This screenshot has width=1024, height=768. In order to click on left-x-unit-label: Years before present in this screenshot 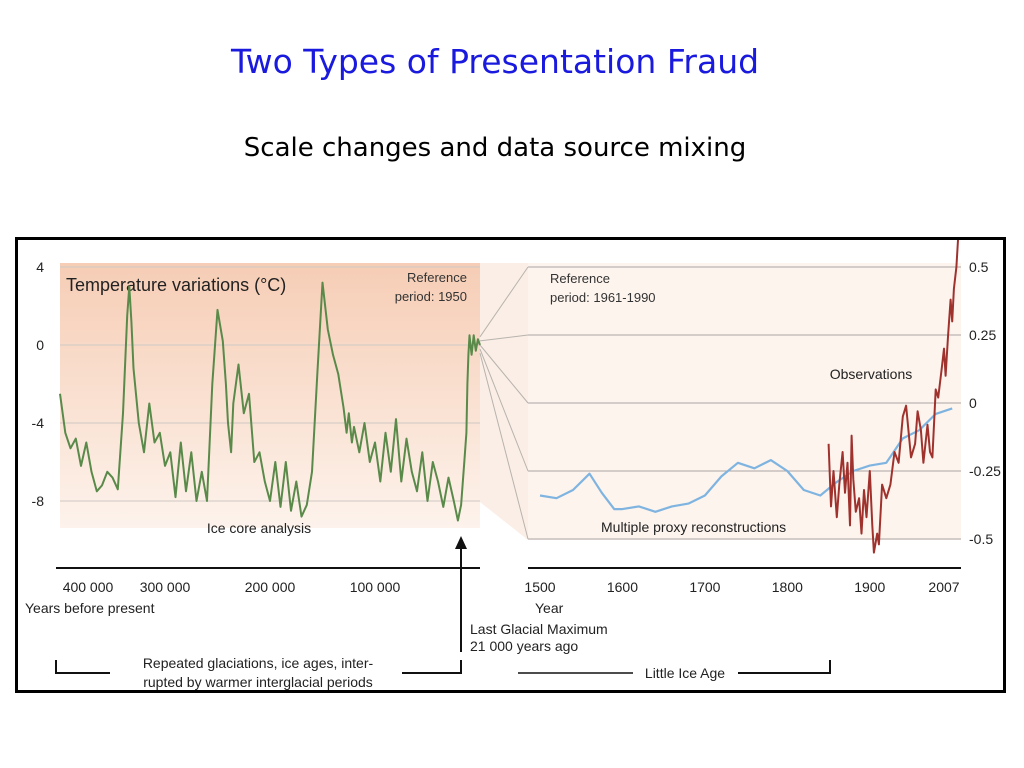, I will do `click(90, 608)`.